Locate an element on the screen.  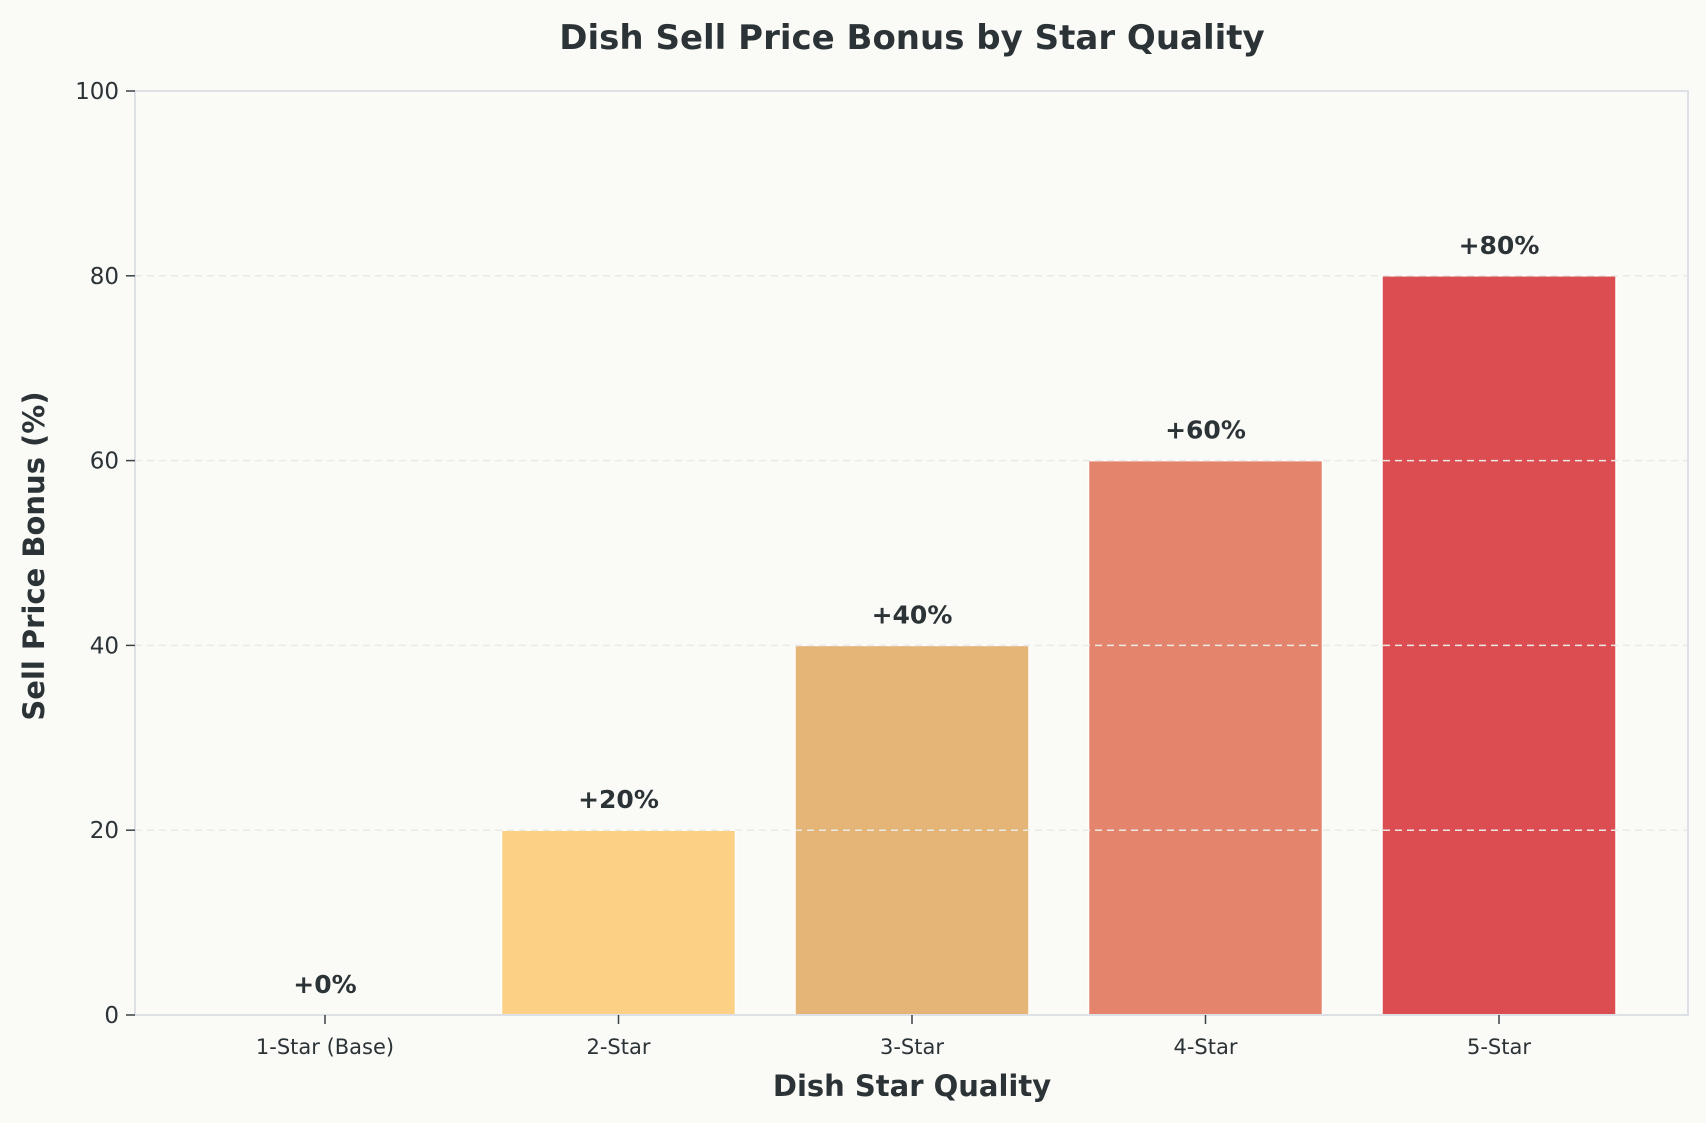
y-axis-label: Sell Price Bonus (%) is located at coordinates (34, 555).